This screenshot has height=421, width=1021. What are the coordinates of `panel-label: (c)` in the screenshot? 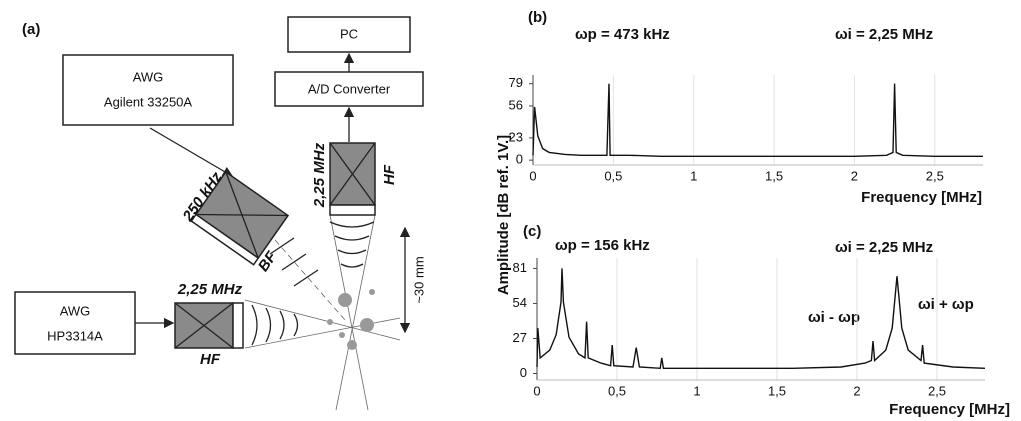 It's located at (532, 231).